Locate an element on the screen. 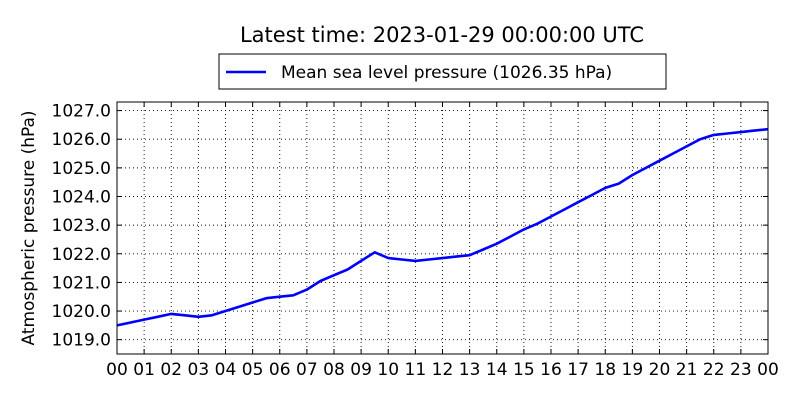 Image resolution: width=800 pixels, height=400 pixels. x-tick-label: 06 is located at coordinates (280, 370).